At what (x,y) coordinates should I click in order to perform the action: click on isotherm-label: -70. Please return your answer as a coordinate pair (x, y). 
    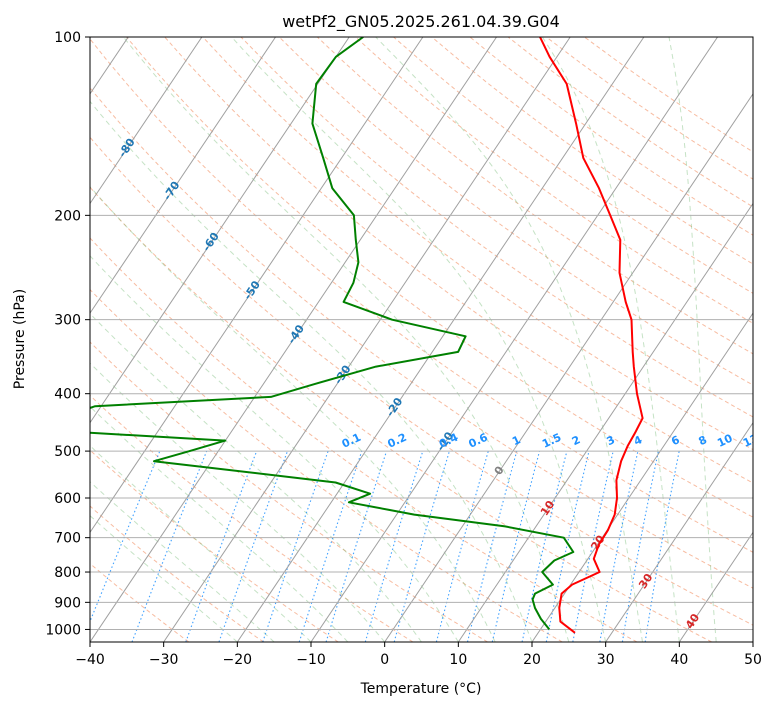
    Looking at the image, I should click on (172, 191).